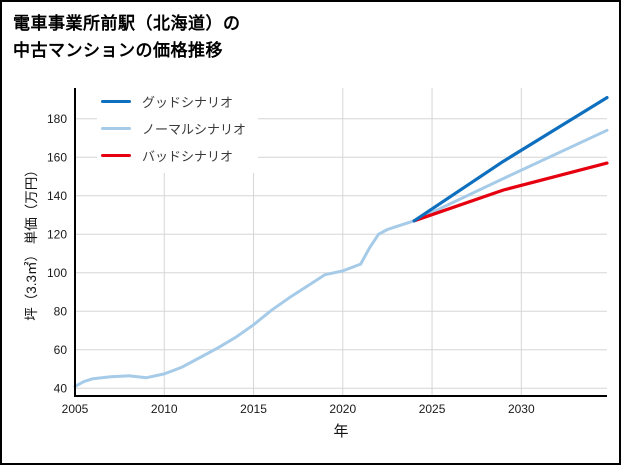 Image resolution: width=621 pixels, height=465 pixels. What do you see at coordinates (116, 128) in the screenshot?
I see `normal-scenario-line-swatch` at bounding box center [116, 128].